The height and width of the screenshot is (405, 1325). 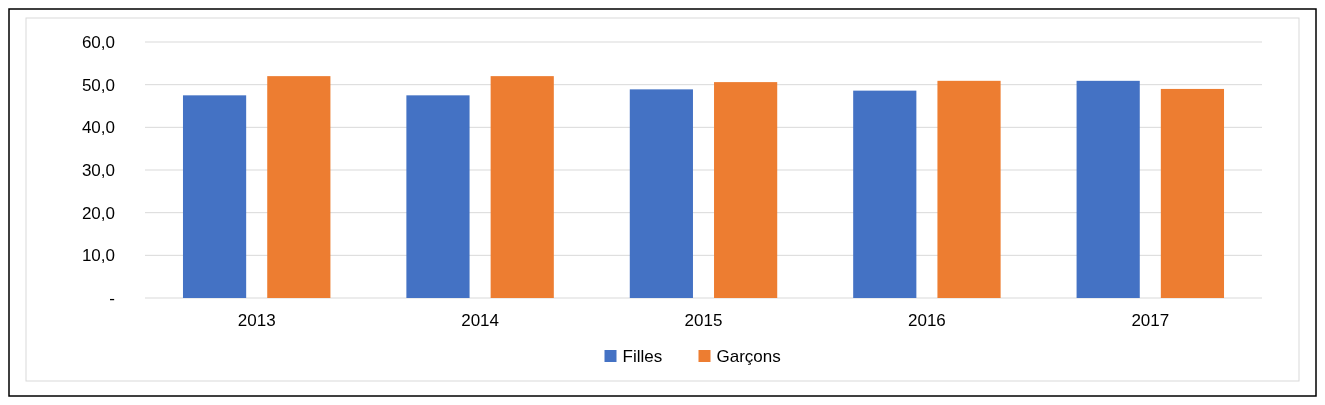 I want to click on y-tick-label: 20,0, so click(x=98, y=213).